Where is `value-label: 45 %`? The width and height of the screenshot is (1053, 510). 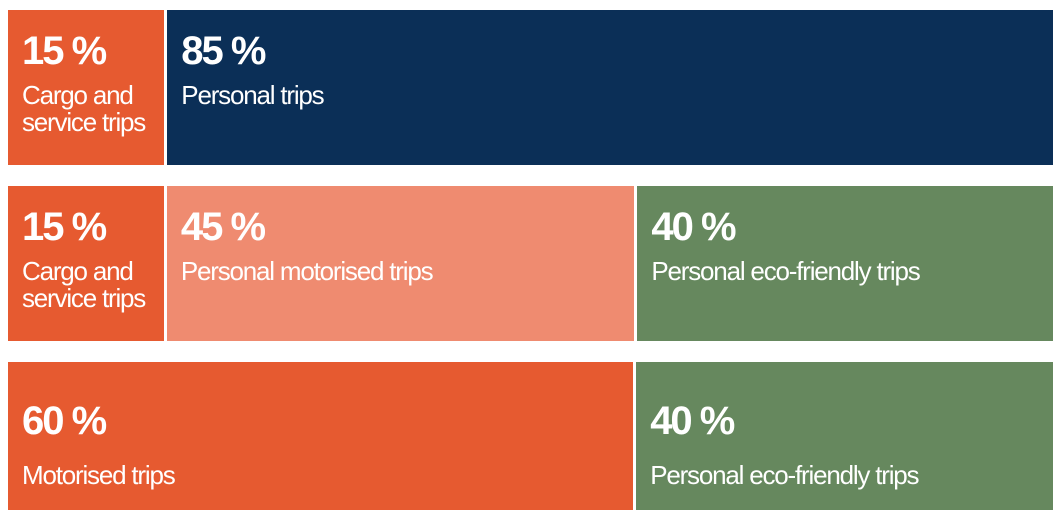 value-label: 45 % is located at coordinates (223, 227).